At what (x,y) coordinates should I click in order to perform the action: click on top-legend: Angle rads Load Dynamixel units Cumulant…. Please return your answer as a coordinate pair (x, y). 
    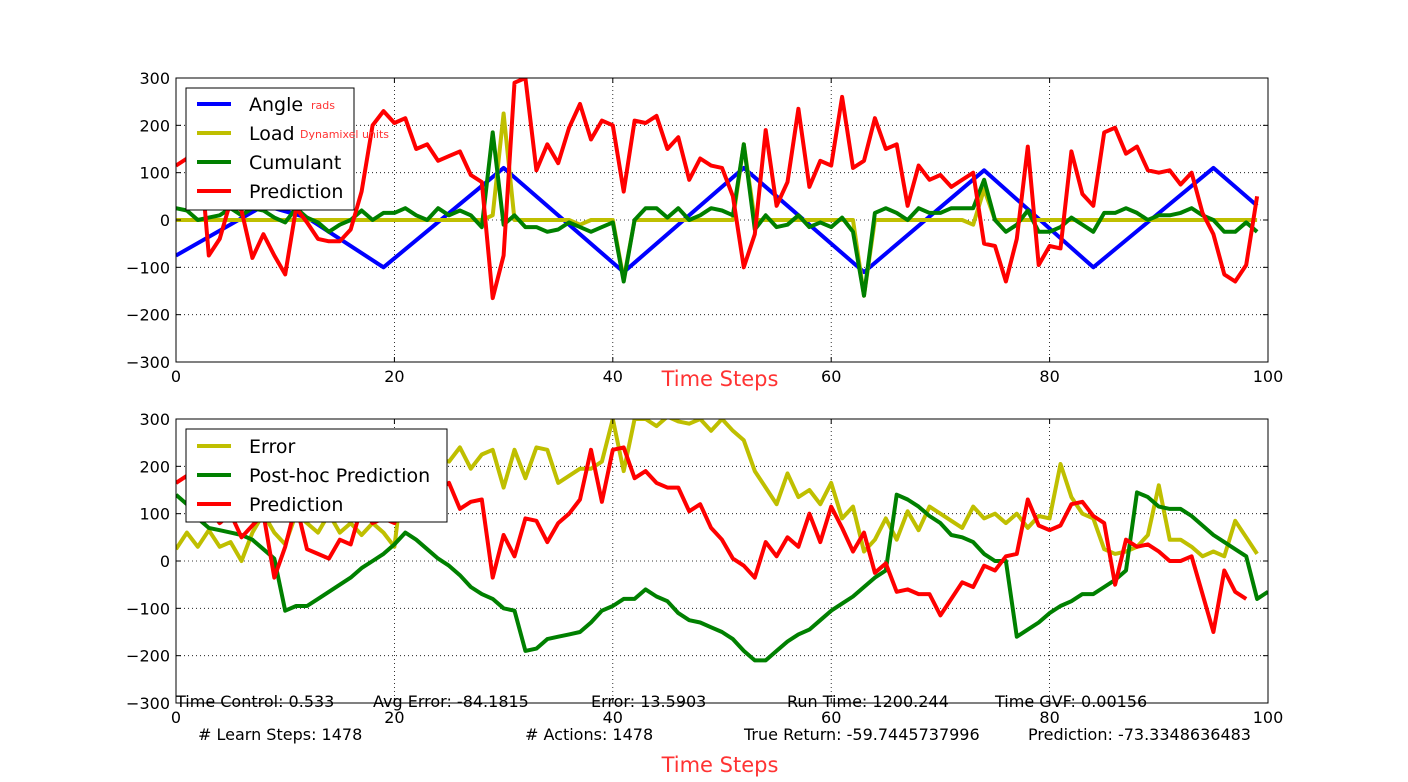
    Looking at the image, I should click on (287, 149).